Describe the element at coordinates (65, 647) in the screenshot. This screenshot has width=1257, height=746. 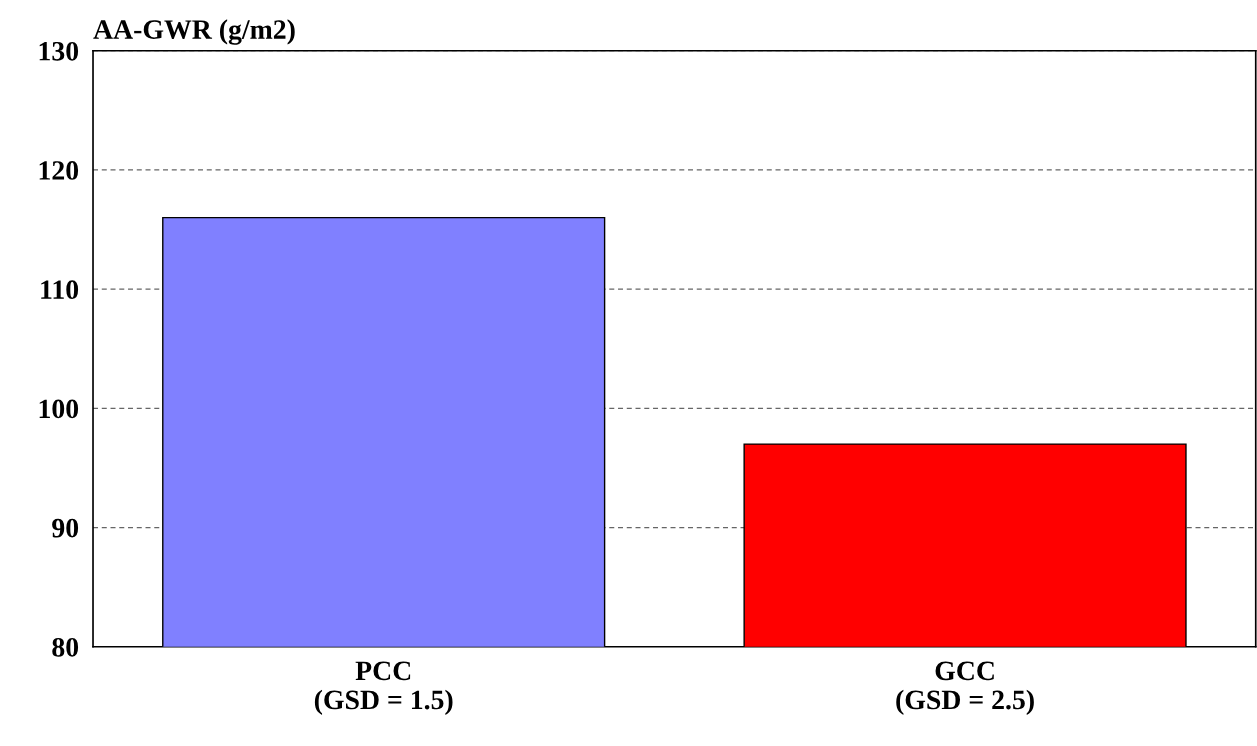
I see `y-tick-label: 80` at that location.